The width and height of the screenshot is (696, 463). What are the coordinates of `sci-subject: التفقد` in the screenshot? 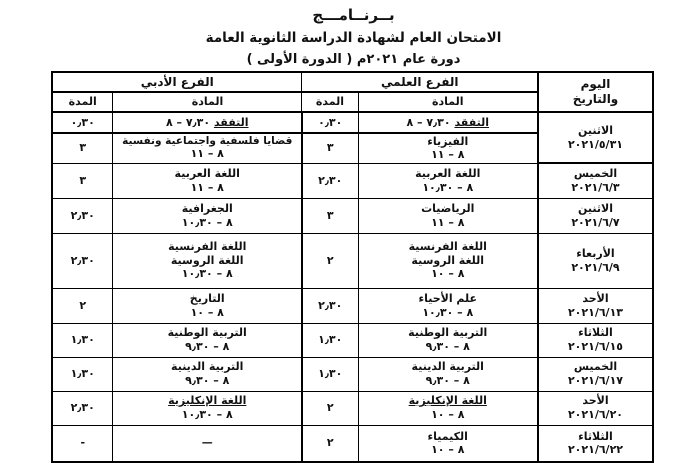 It's located at (472, 122).